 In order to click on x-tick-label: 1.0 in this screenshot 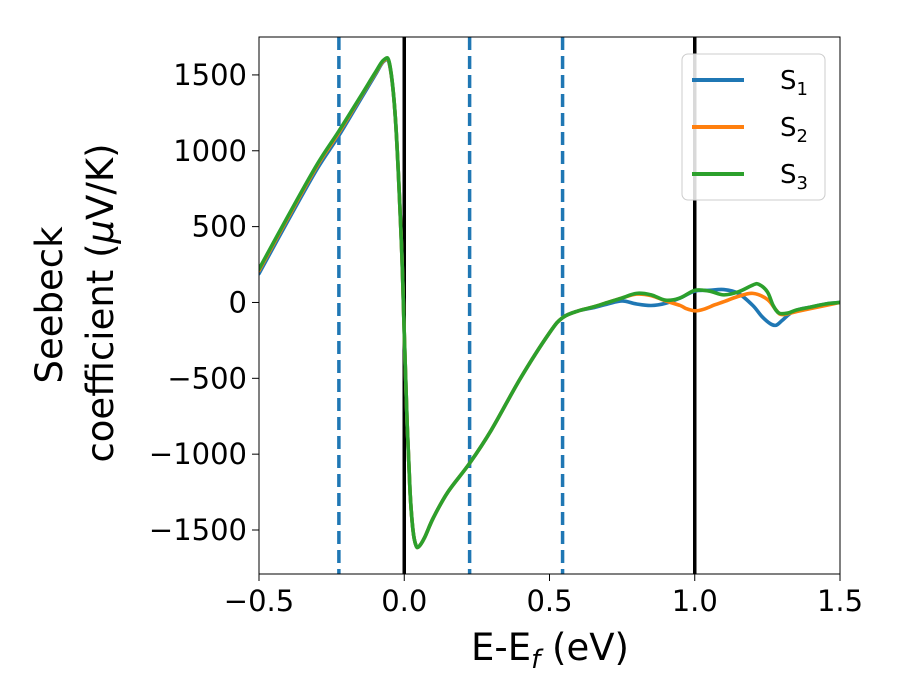, I will do `click(695, 601)`.